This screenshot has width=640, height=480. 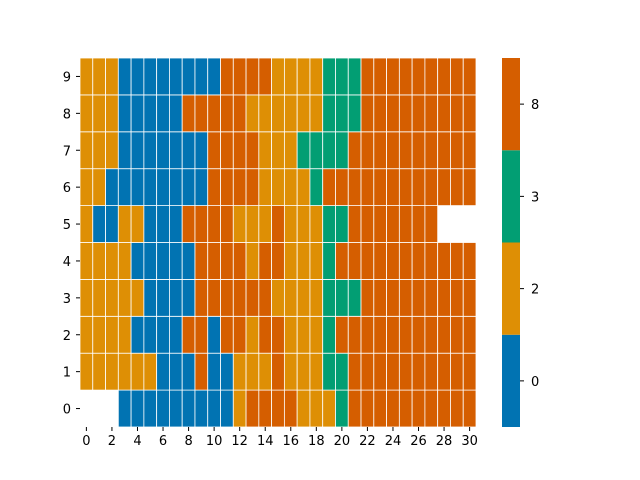 What do you see at coordinates (67, 262) in the screenshot?
I see `y-tick-label: 4` at bounding box center [67, 262].